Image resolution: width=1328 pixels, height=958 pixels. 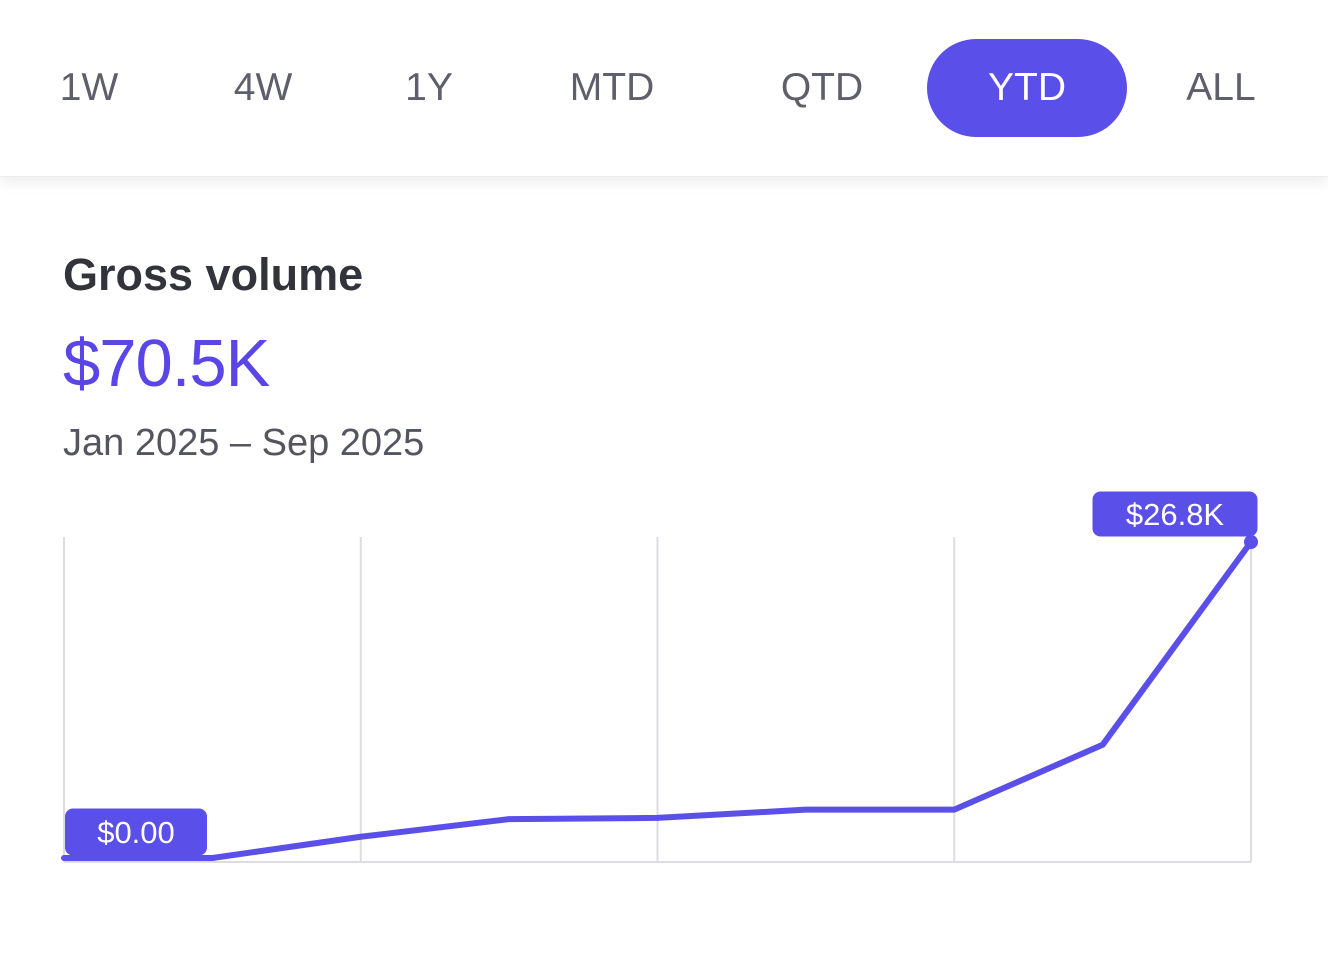 What do you see at coordinates (89, 87) in the screenshot?
I see `tab-1w: 1W` at bounding box center [89, 87].